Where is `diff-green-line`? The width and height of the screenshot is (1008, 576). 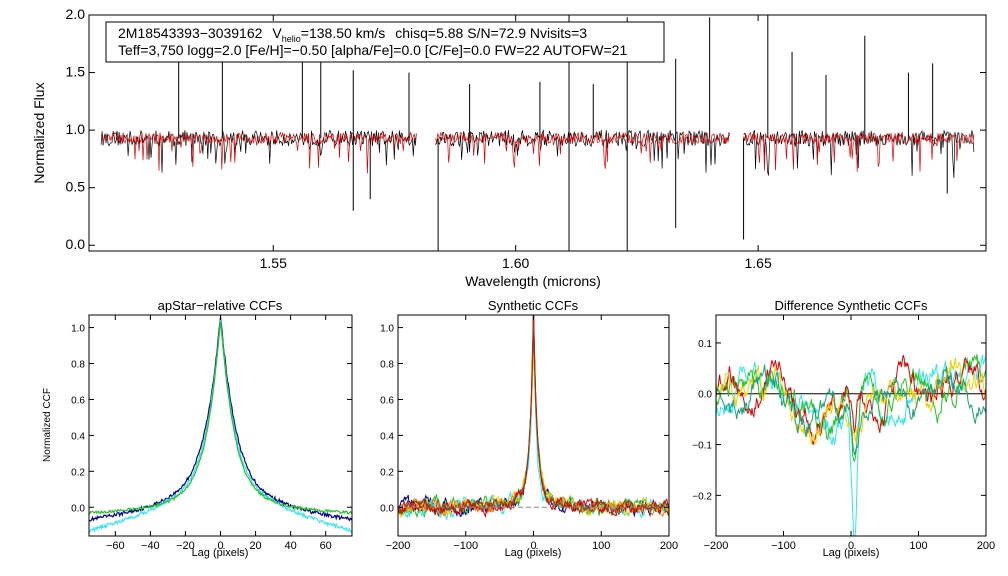
diff-green-line is located at coordinates (851, 408).